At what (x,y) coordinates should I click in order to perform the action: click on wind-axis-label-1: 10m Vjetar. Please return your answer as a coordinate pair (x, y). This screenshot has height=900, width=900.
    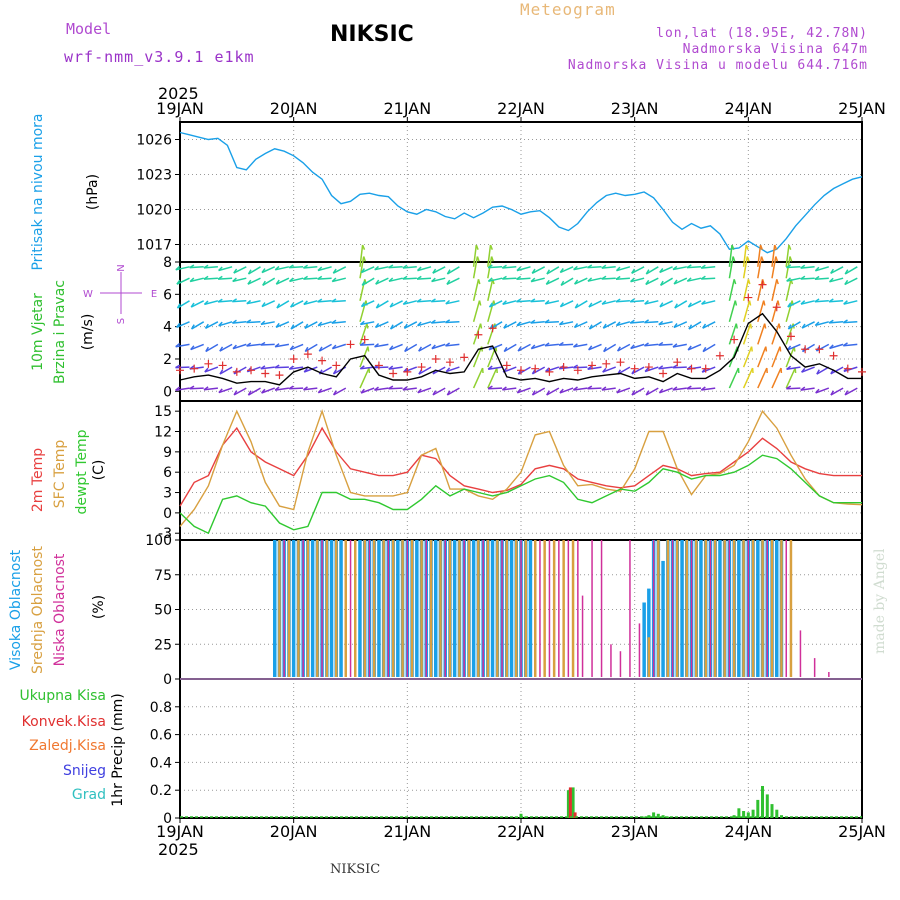
    Looking at the image, I should click on (38, 332).